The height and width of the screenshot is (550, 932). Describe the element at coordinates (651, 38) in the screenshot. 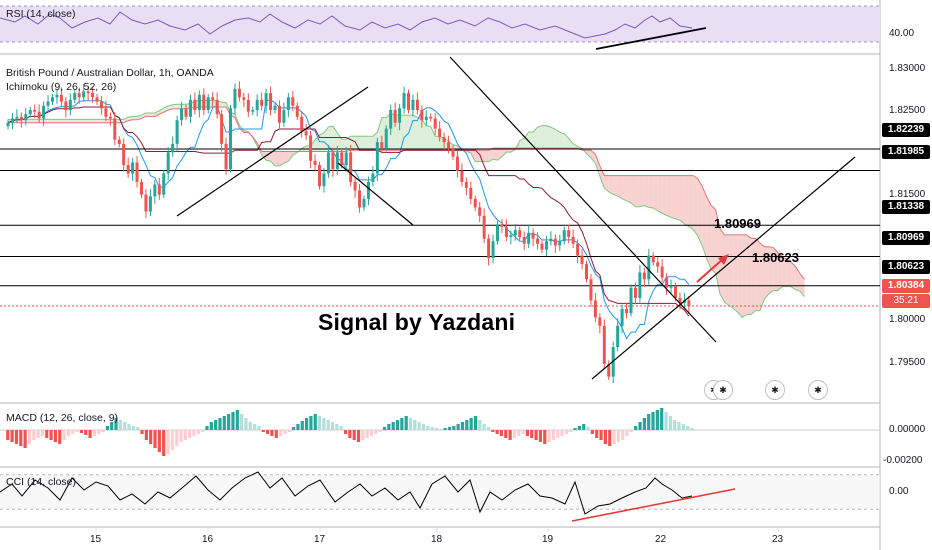

I see `rsi-trendline` at that location.